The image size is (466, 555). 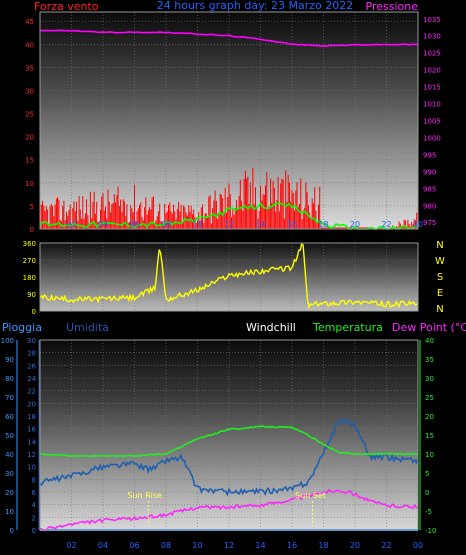 I want to click on temperature-tick-labels: -10 -5 0 5 10 15 20 25 30 35 40, so click(x=430, y=436).